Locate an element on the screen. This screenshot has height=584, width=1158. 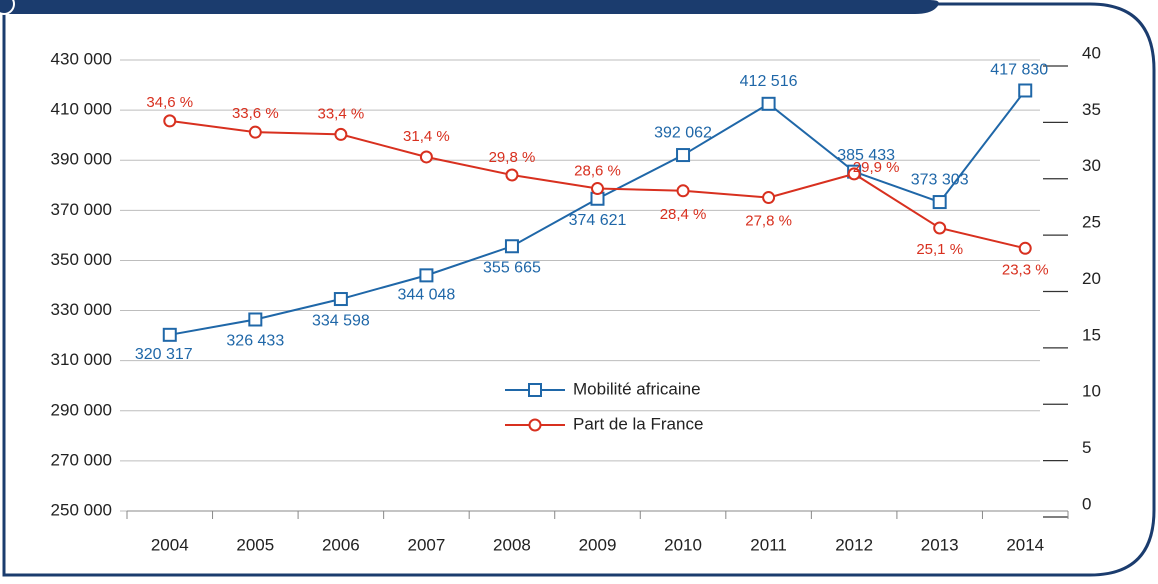
header-icon is located at coordinates (7, 7).